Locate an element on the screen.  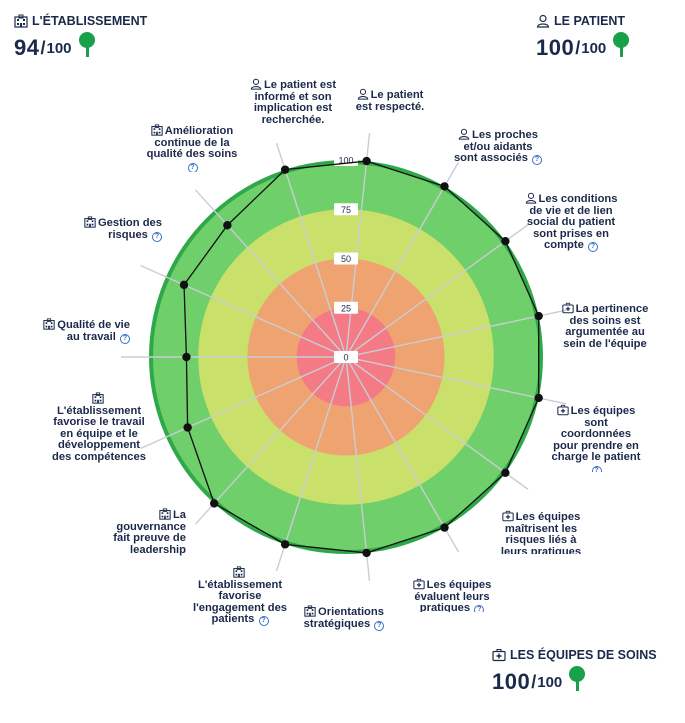
score-equipes-number: 100 is located at coordinates (511, 681).